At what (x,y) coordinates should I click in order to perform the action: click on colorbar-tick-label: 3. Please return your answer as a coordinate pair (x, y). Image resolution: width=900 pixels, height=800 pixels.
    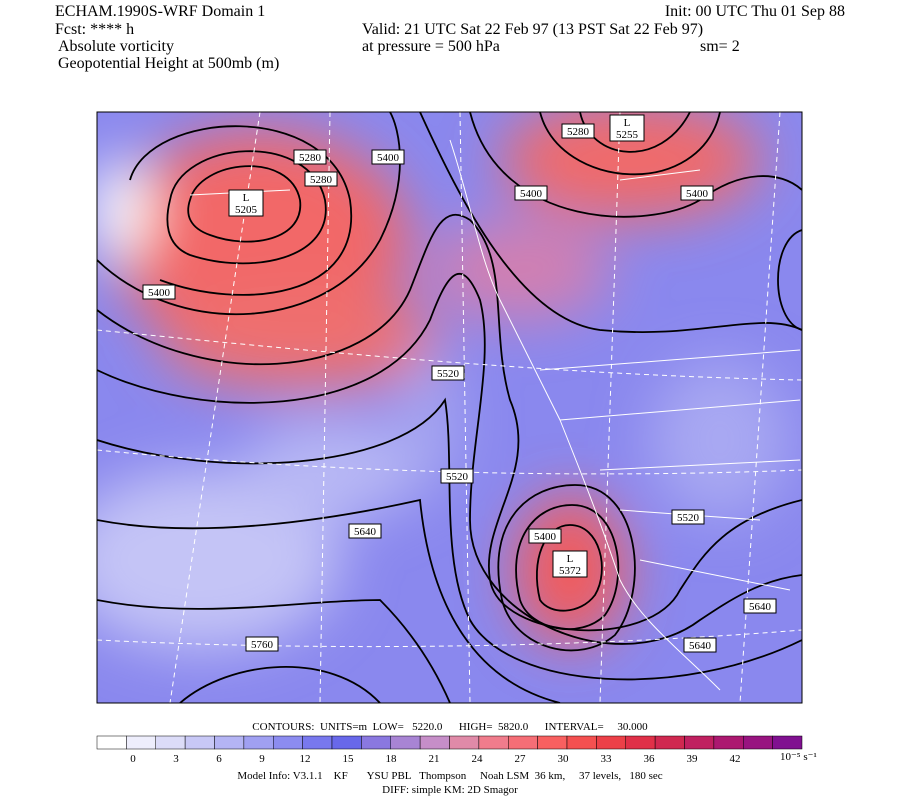
    Looking at the image, I should click on (176, 759).